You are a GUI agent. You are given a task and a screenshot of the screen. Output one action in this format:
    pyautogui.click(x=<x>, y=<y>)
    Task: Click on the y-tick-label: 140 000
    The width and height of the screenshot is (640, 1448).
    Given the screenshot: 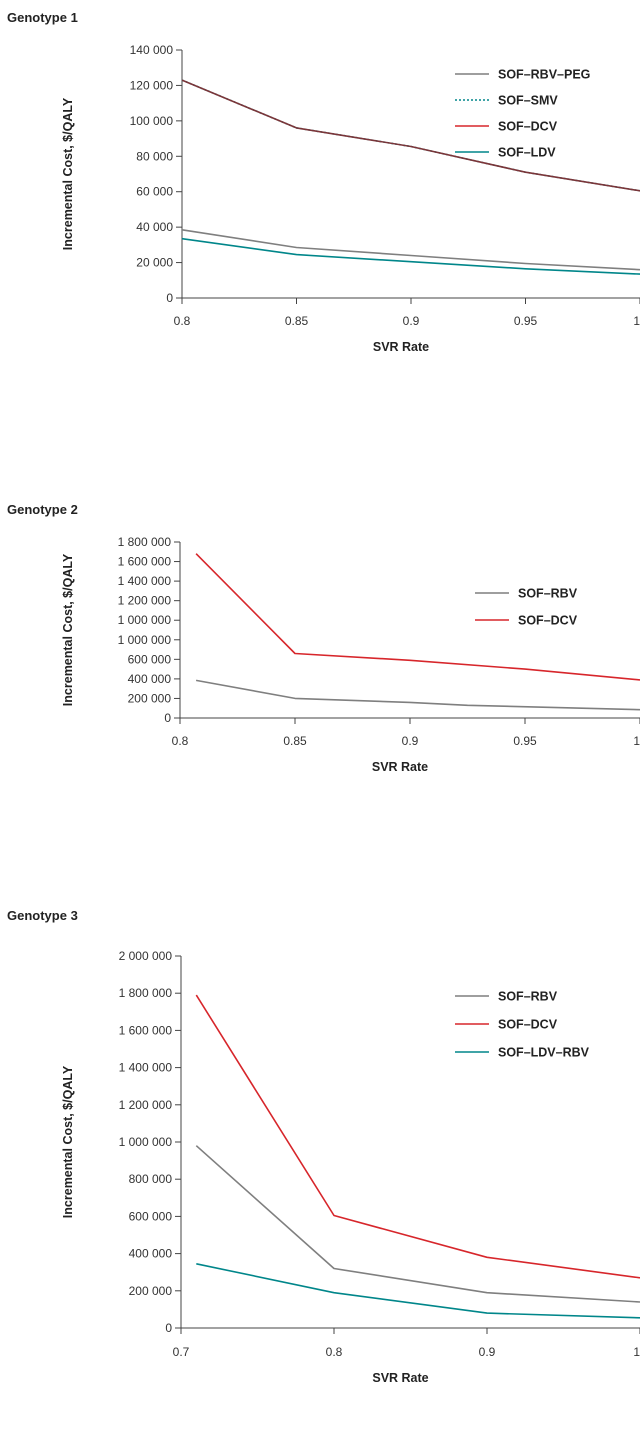 What is the action you would take?
    pyautogui.click(x=152, y=50)
    